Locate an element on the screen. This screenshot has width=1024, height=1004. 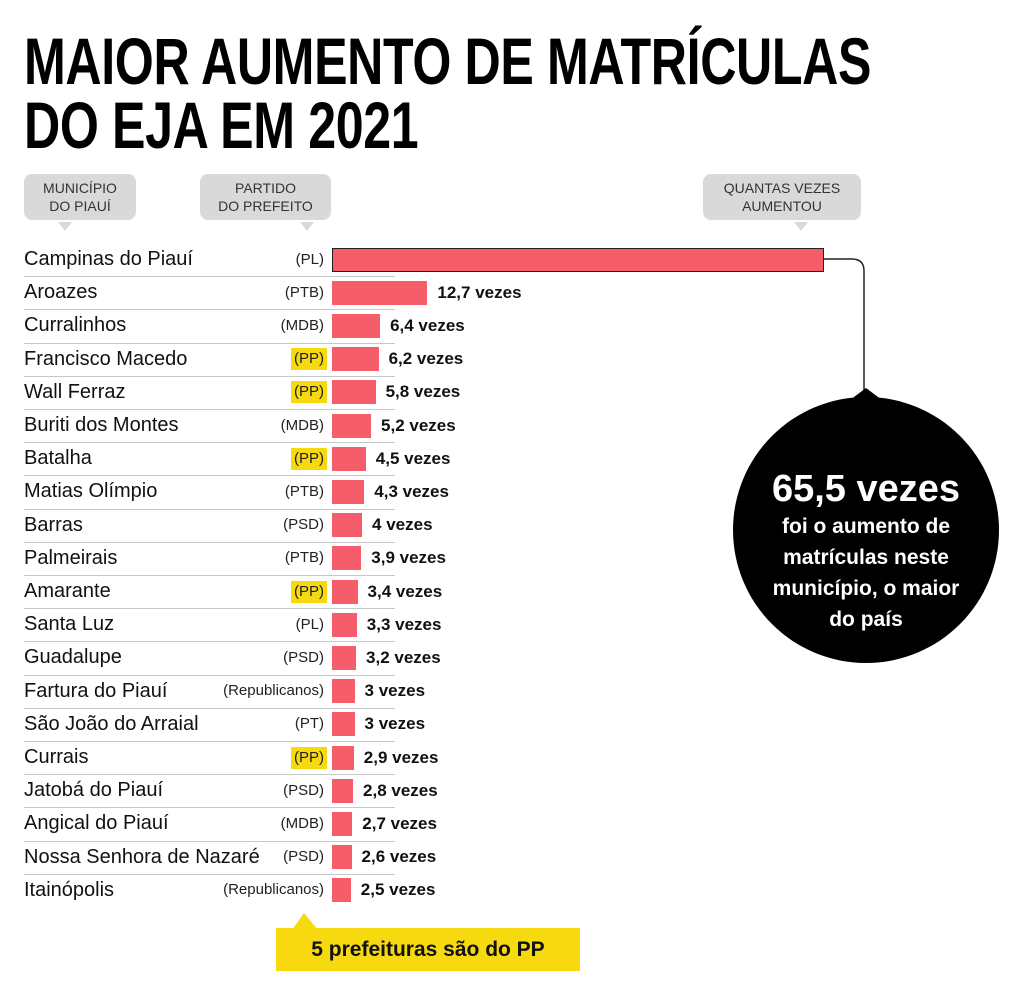
value-label: 4 vezes is located at coordinates (402, 525).